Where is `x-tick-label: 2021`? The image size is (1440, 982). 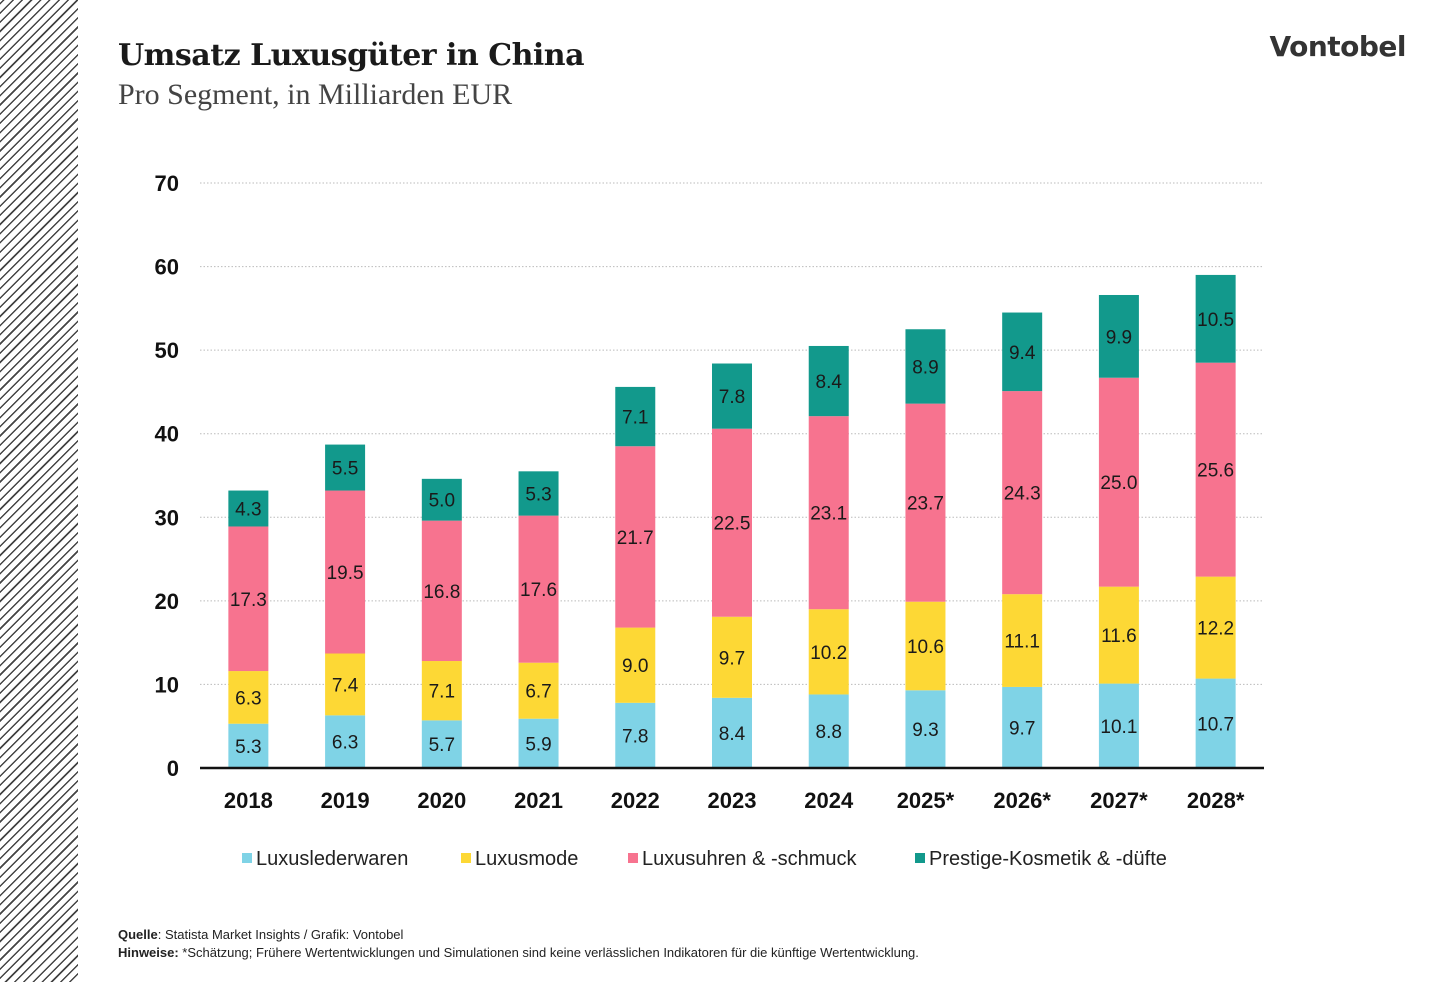
x-tick-label: 2021 is located at coordinates (538, 800).